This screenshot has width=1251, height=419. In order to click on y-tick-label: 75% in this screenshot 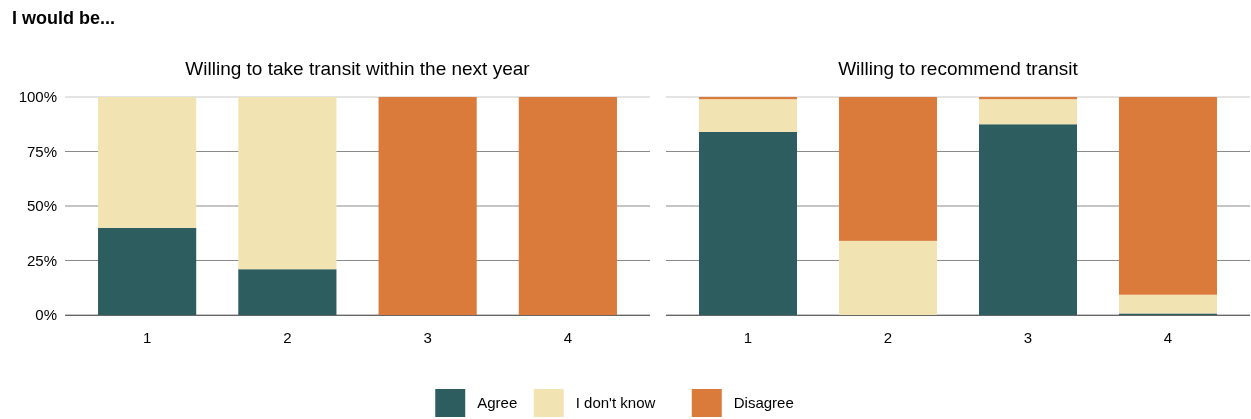, I will do `click(41, 151)`.